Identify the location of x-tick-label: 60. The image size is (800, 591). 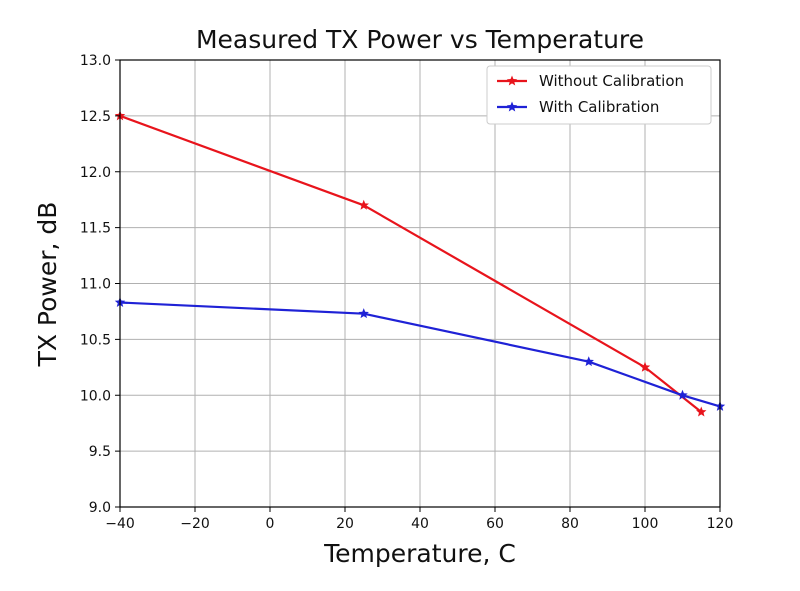
(495, 524).